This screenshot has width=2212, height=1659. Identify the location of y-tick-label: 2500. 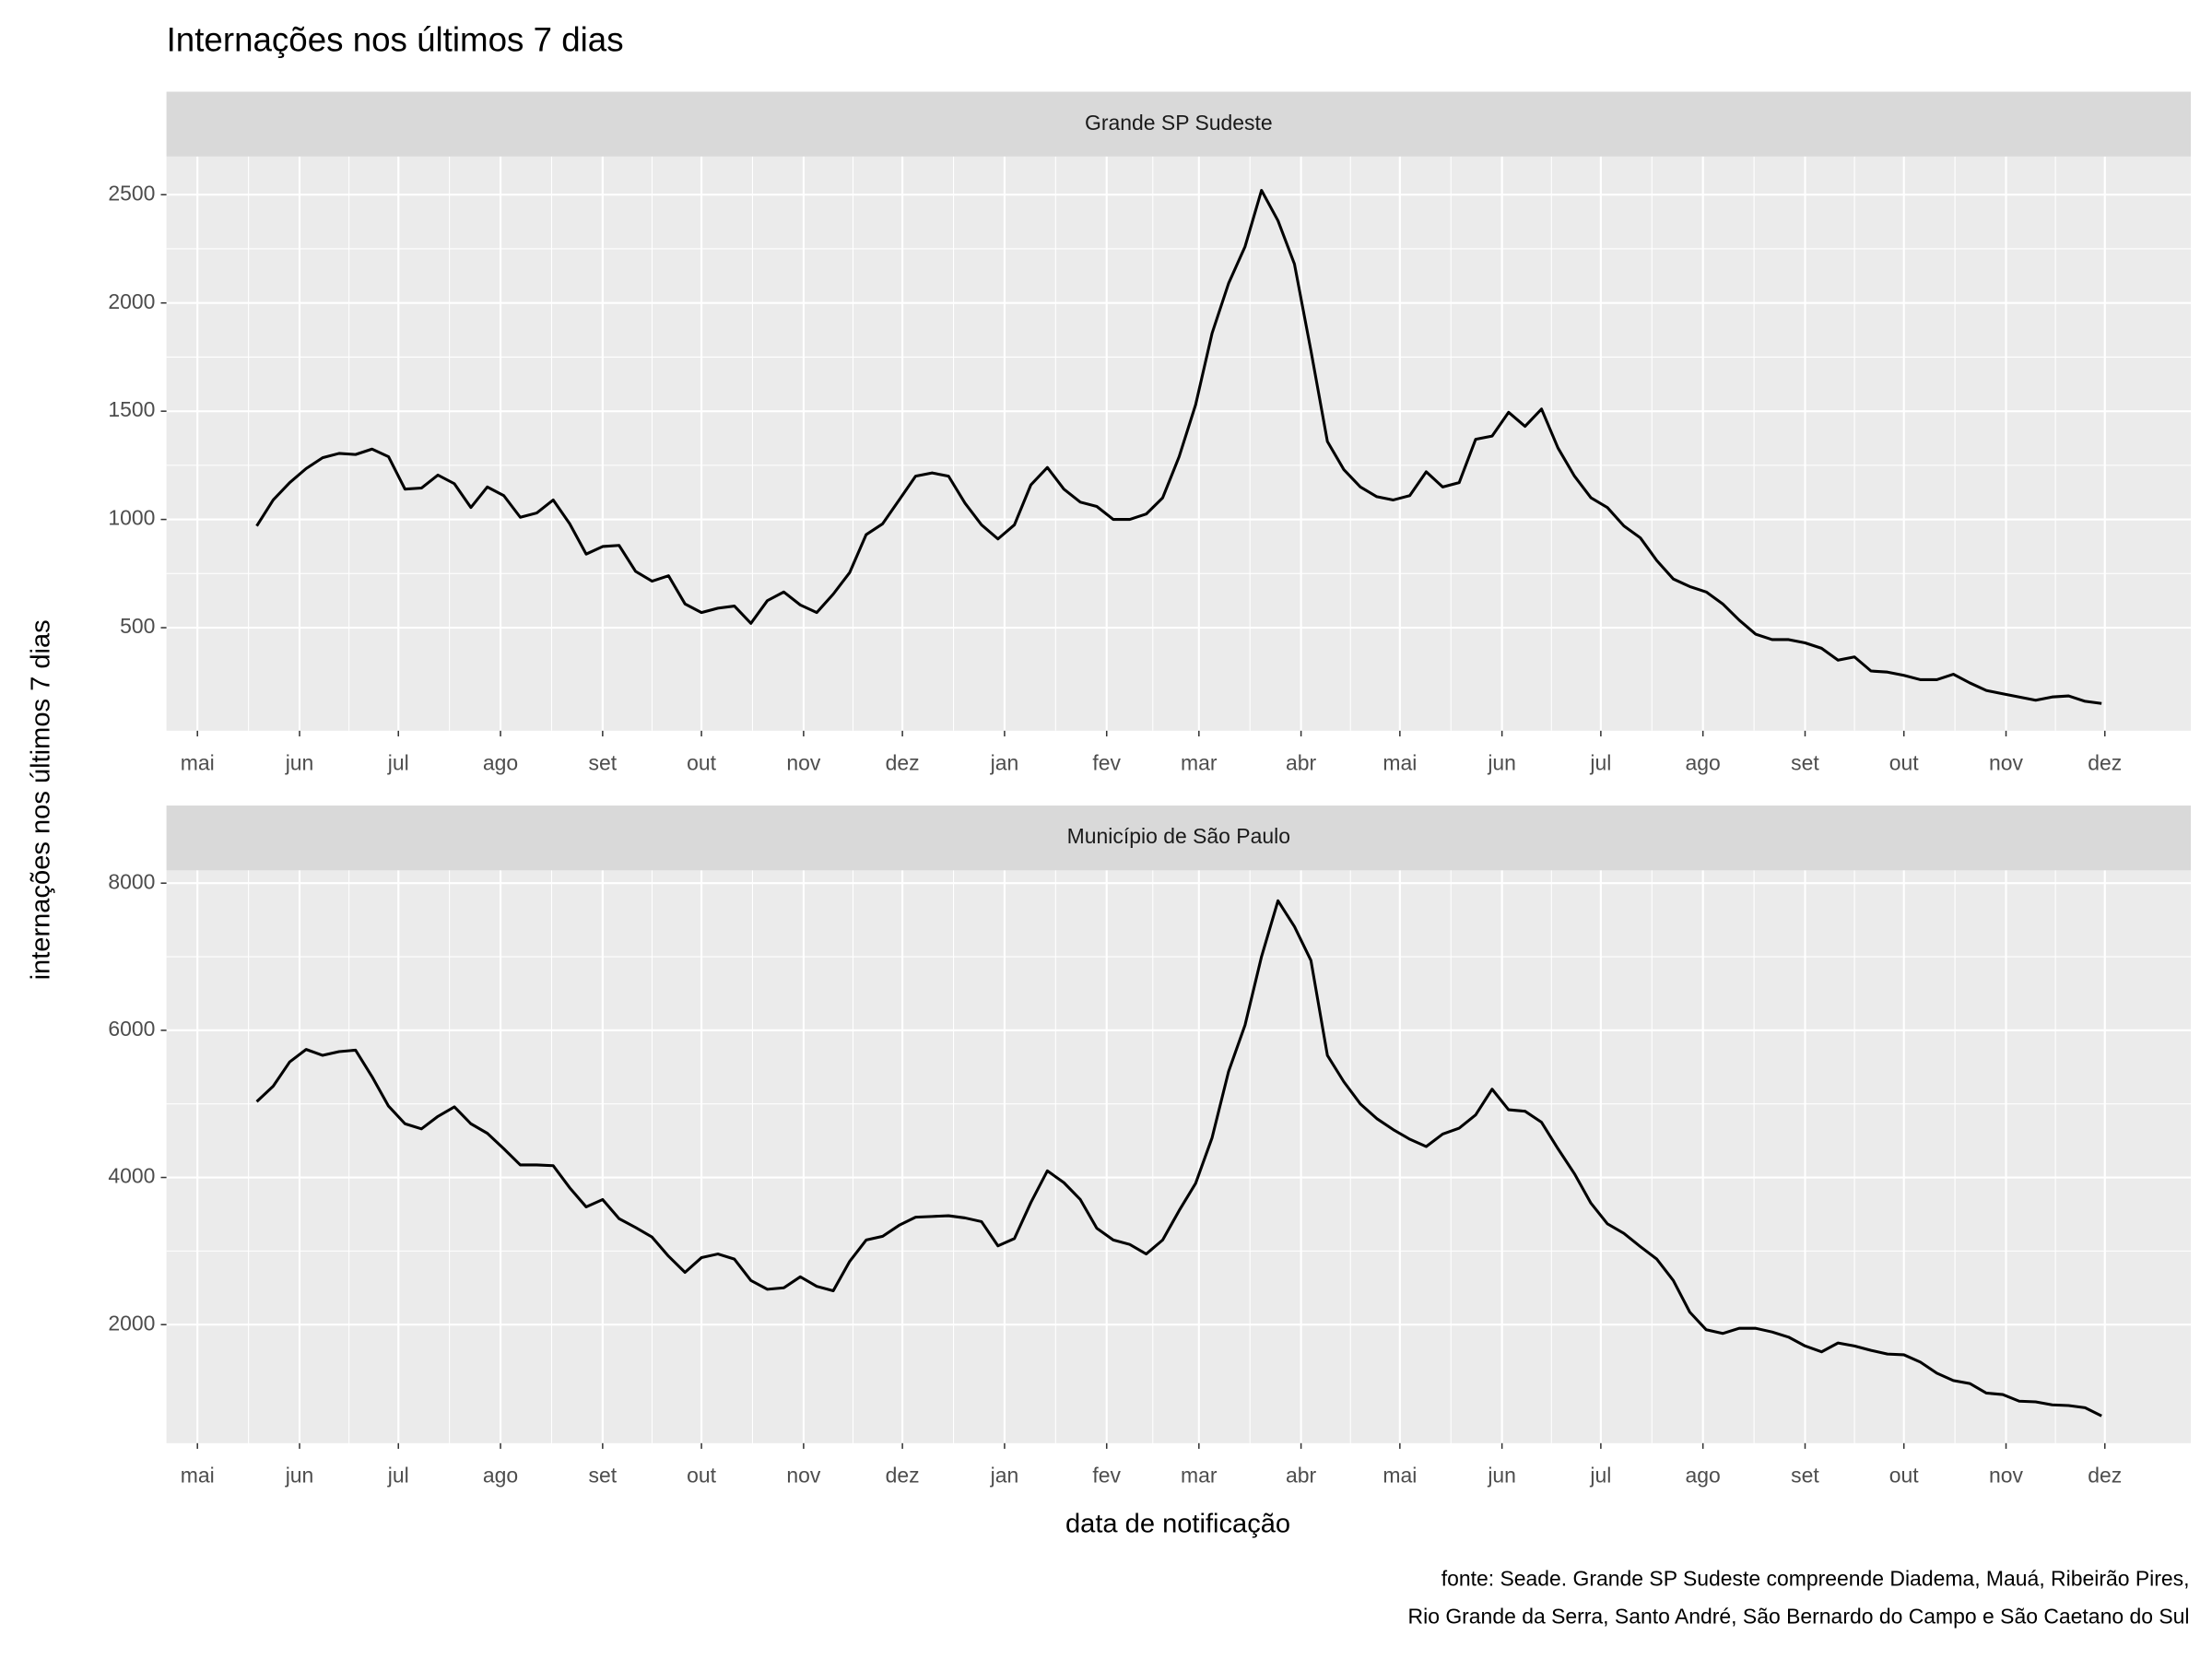
(131, 193).